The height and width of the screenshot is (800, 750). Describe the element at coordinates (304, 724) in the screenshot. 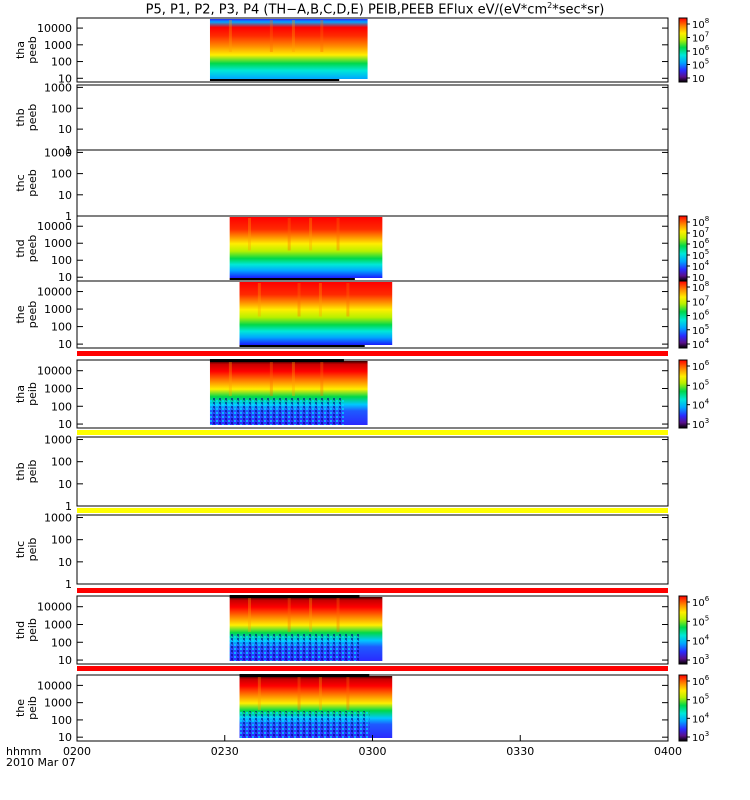

I see `spectrogram-noise-thePeib` at that location.